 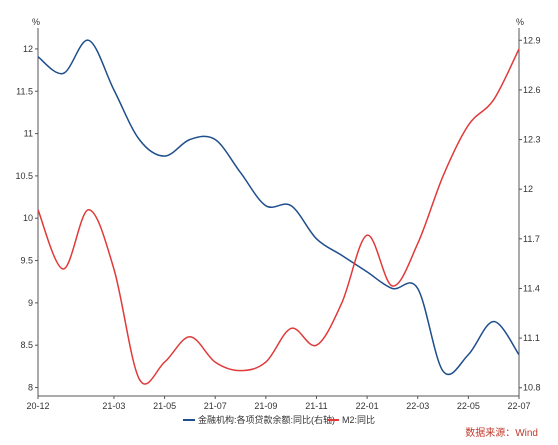 What do you see at coordinates (164, 406) in the screenshot?
I see `x-tick-label: 21-05` at bounding box center [164, 406].